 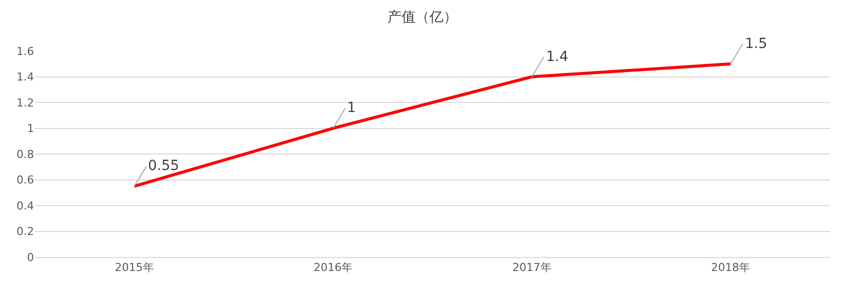 What do you see at coordinates (25, 77) in the screenshot?
I see `y-tick-label: 1.4` at bounding box center [25, 77].